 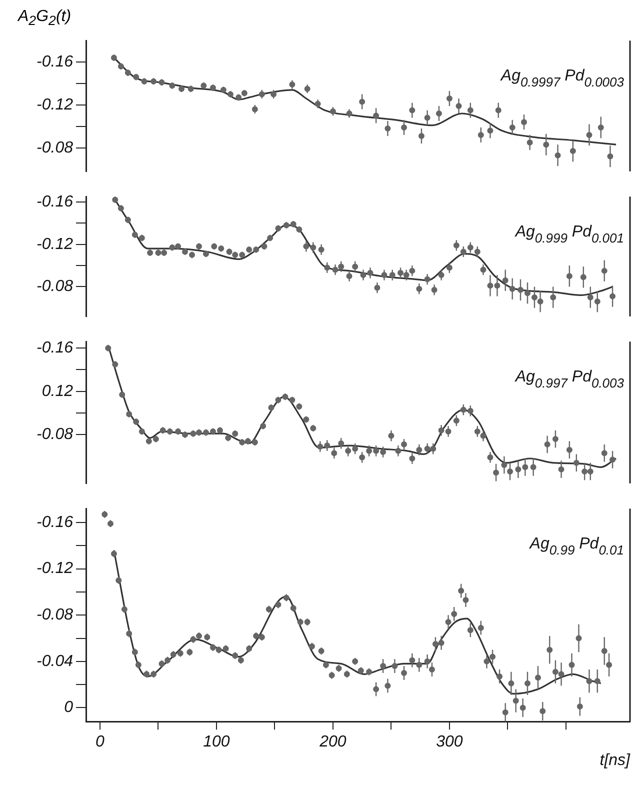 What do you see at coordinates (216, 742) in the screenshot?
I see `x-tick-label: 100` at bounding box center [216, 742].